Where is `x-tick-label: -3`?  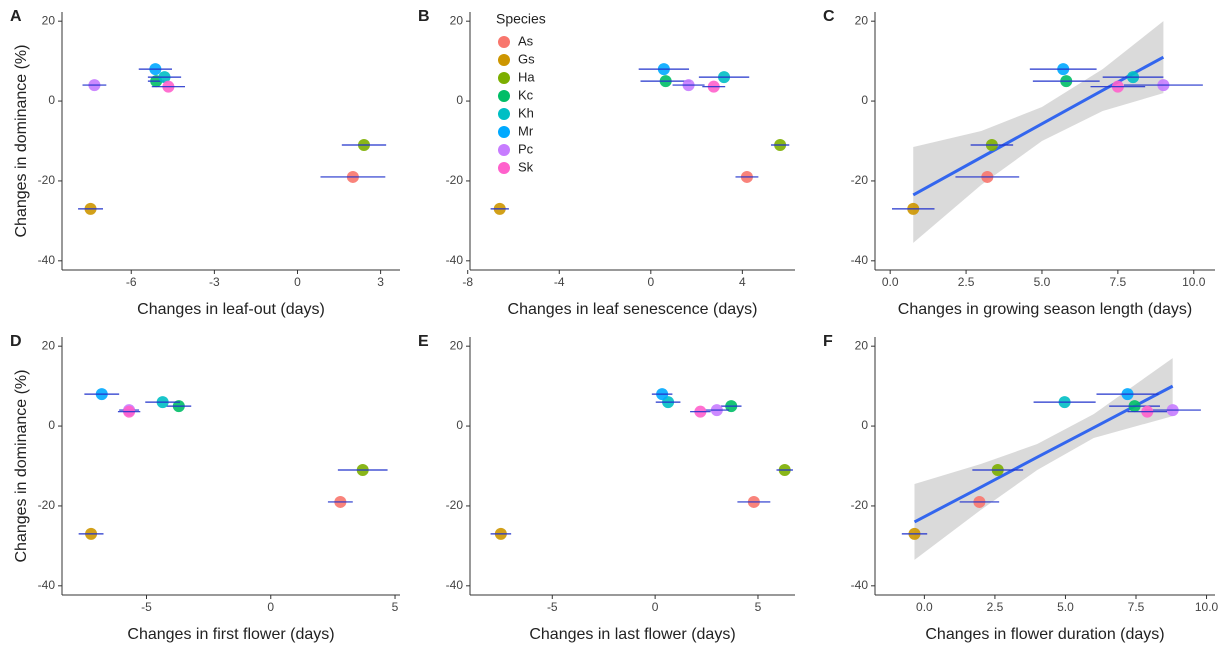 x-tick-label: -3 is located at coordinates (214, 282).